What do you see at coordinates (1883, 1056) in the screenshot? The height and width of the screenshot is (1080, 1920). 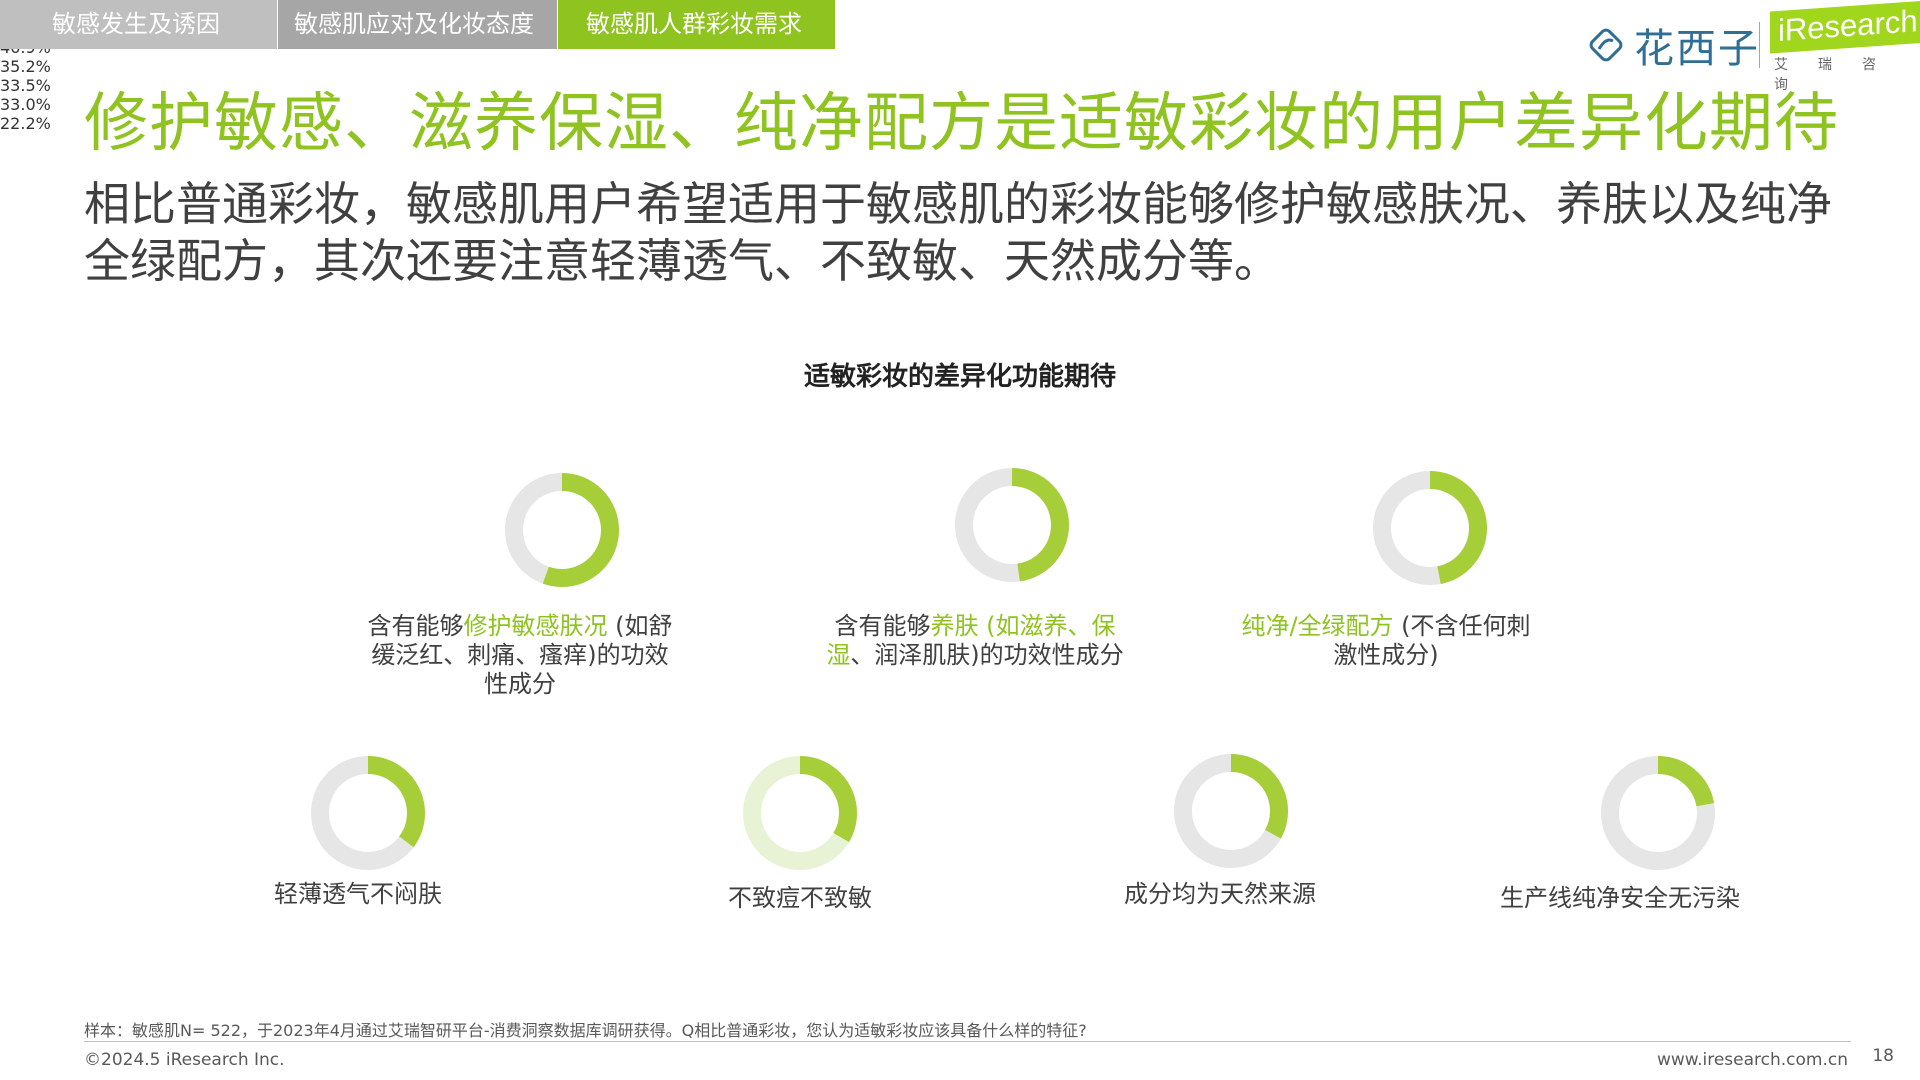 I see `page-number: 18` at bounding box center [1883, 1056].